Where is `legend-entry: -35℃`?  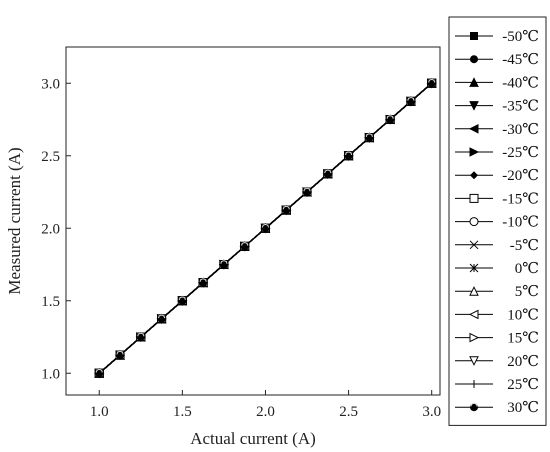 legend-entry: -35℃ is located at coordinates (497, 107).